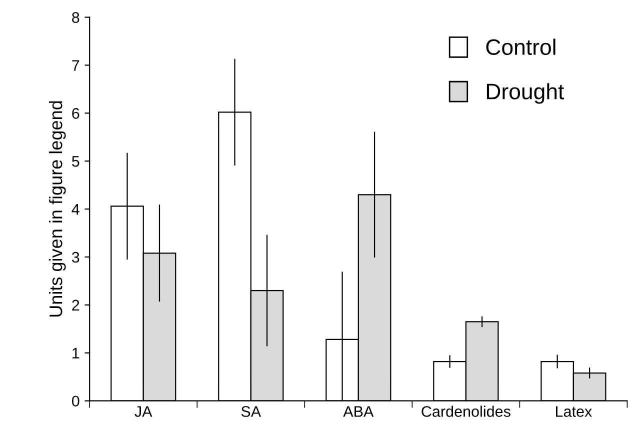  What do you see at coordinates (76, 113) in the screenshot?
I see `y-tick-label: 6` at bounding box center [76, 113].